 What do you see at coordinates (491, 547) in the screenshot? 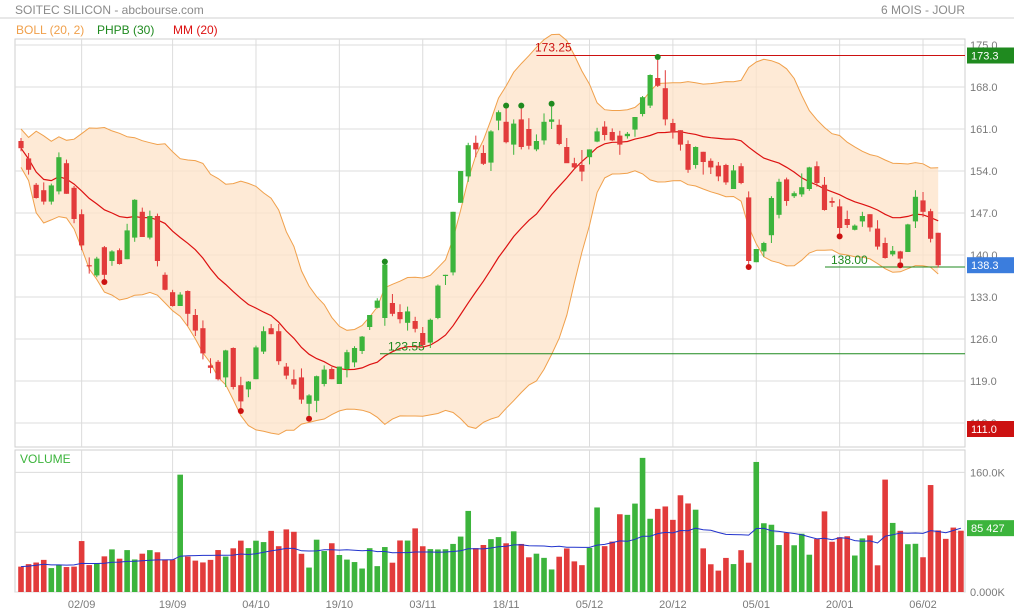
I see `volume-ma-line` at bounding box center [491, 547].